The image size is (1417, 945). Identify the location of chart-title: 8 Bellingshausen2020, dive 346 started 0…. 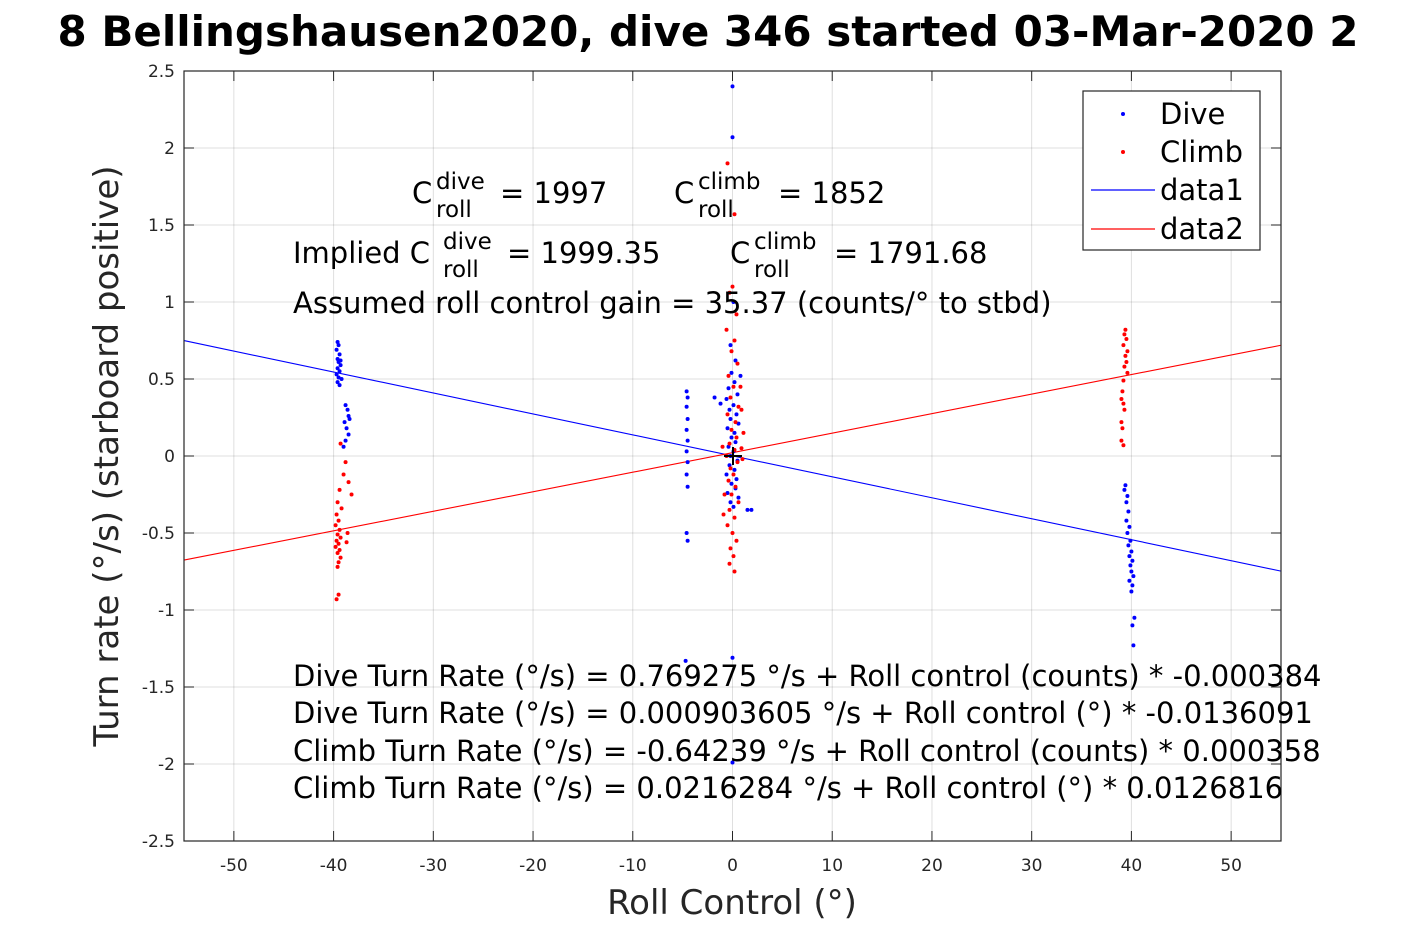
(707, 31).